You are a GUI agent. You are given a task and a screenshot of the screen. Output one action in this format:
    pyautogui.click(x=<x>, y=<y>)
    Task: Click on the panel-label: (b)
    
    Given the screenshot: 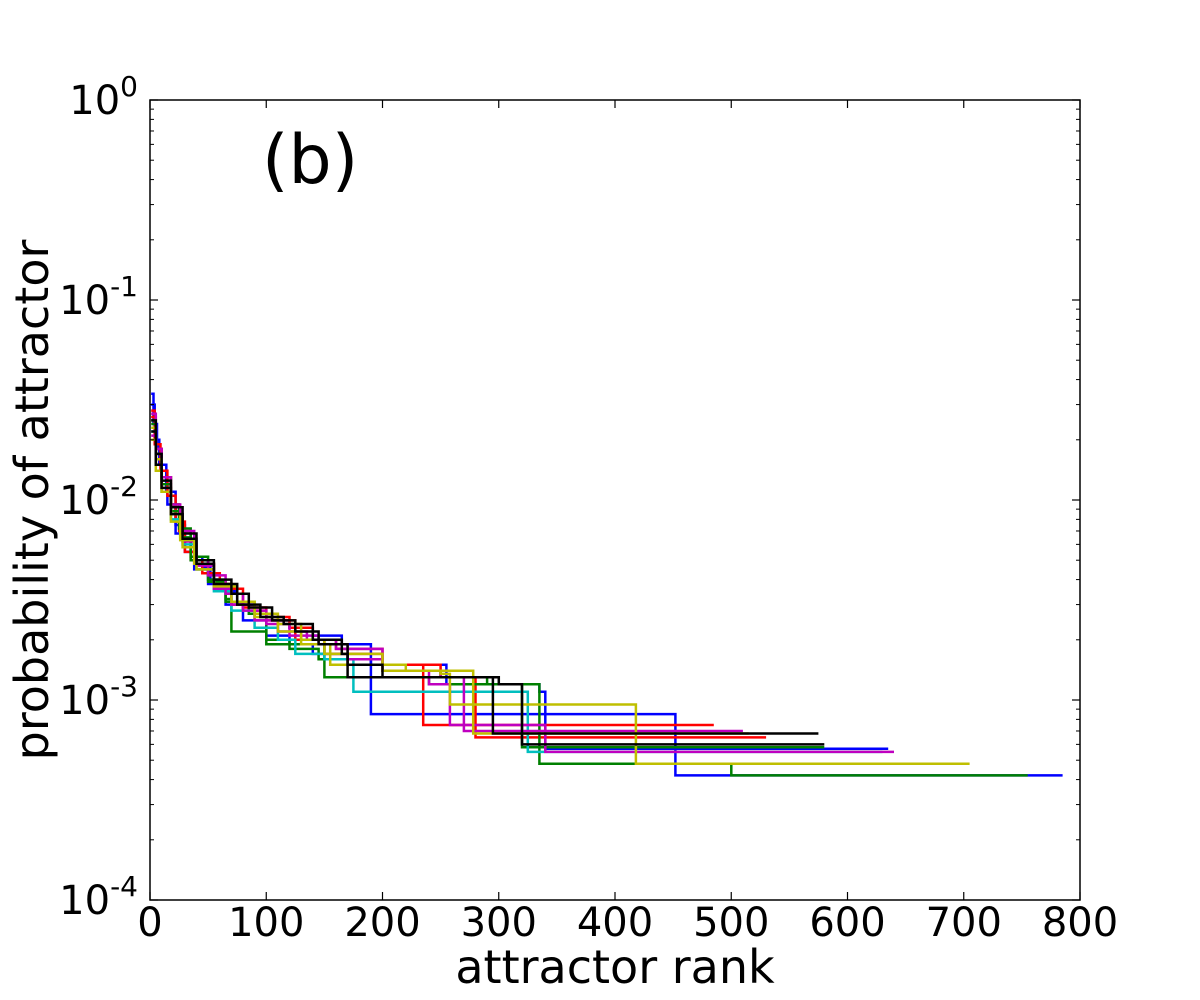 What is the action you would take?
    pyautogui.click(x=310, y=160)
    